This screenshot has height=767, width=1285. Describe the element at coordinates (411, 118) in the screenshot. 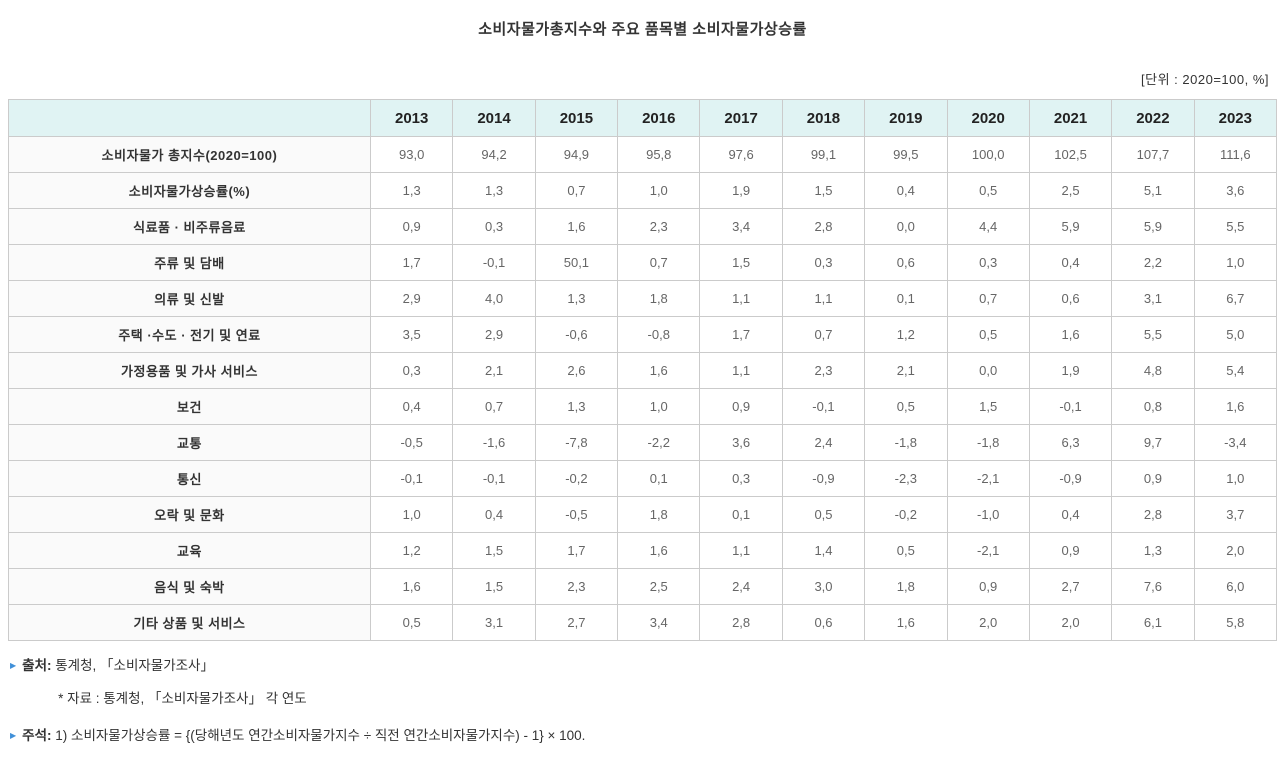

I see `year-header: 2013` at that location.